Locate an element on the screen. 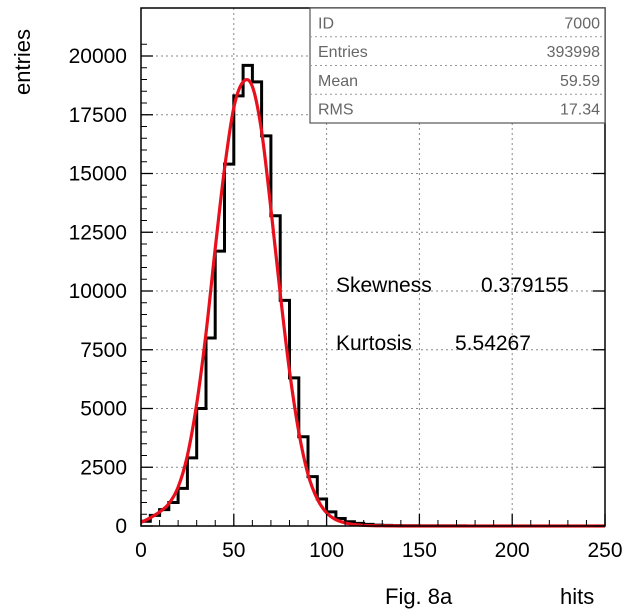 Image resolution: width=628 pixels, height=613 pixels. x-tick-label: 100 is located at coordinates (326, 550).